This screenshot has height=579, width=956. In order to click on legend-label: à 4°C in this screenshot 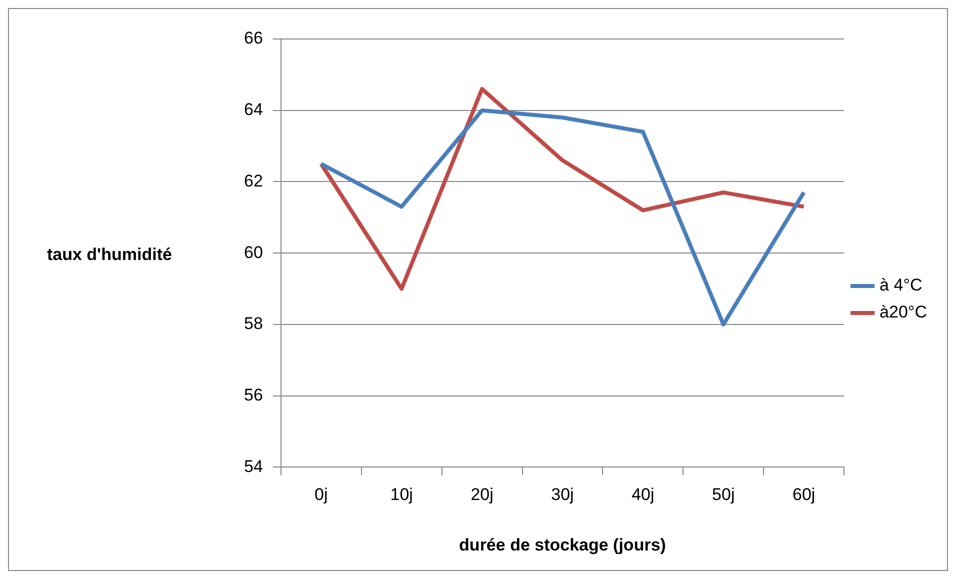, I will do `click(901, 285)`.